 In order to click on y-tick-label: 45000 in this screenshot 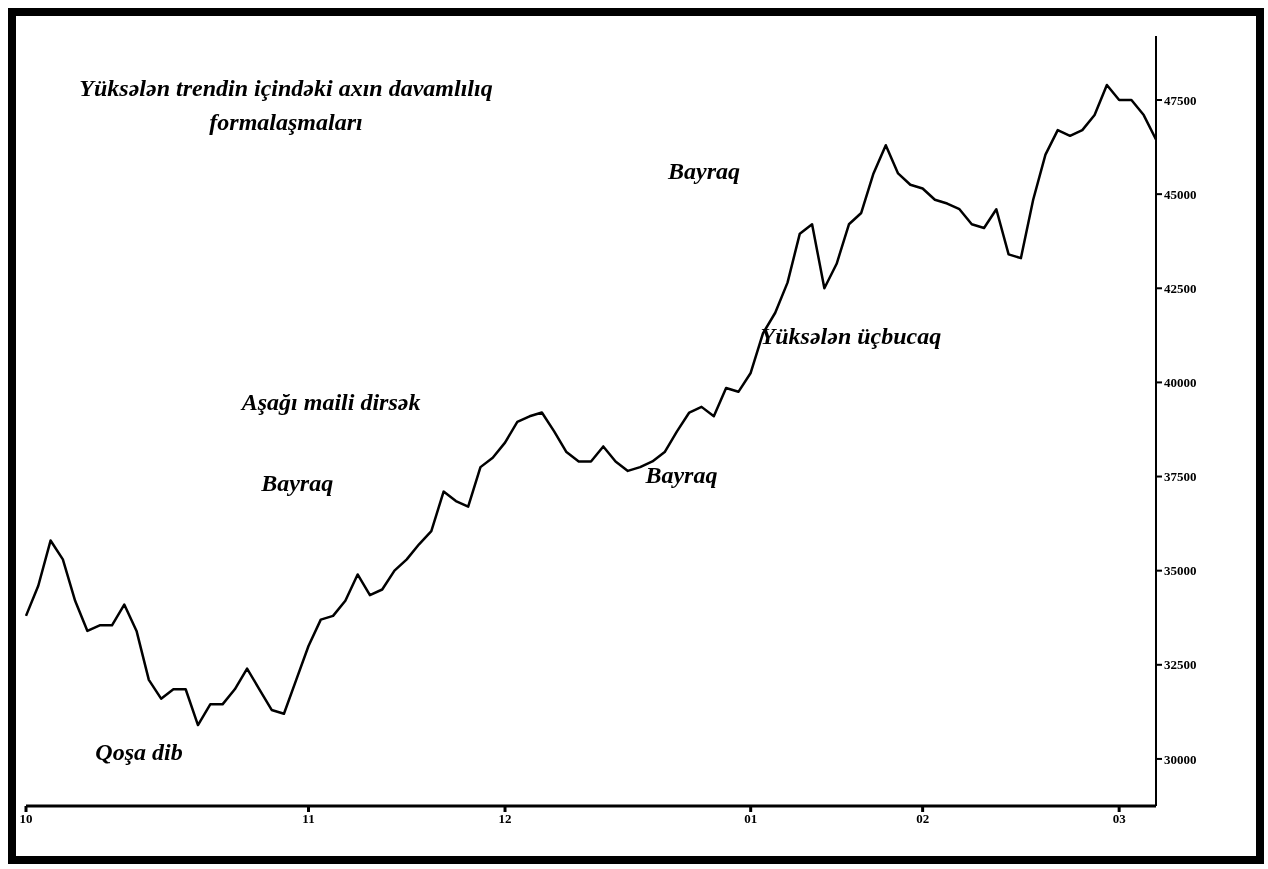, I will do `click(1180, 194)`.